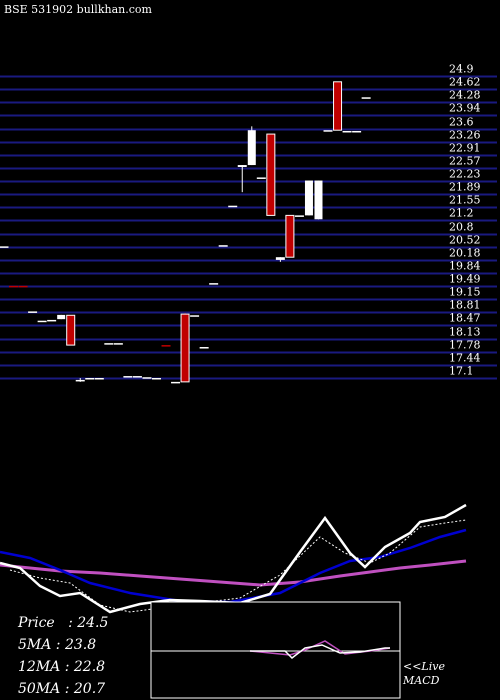  I want to click on y-tick-label: 22.23, so click(465, 174).